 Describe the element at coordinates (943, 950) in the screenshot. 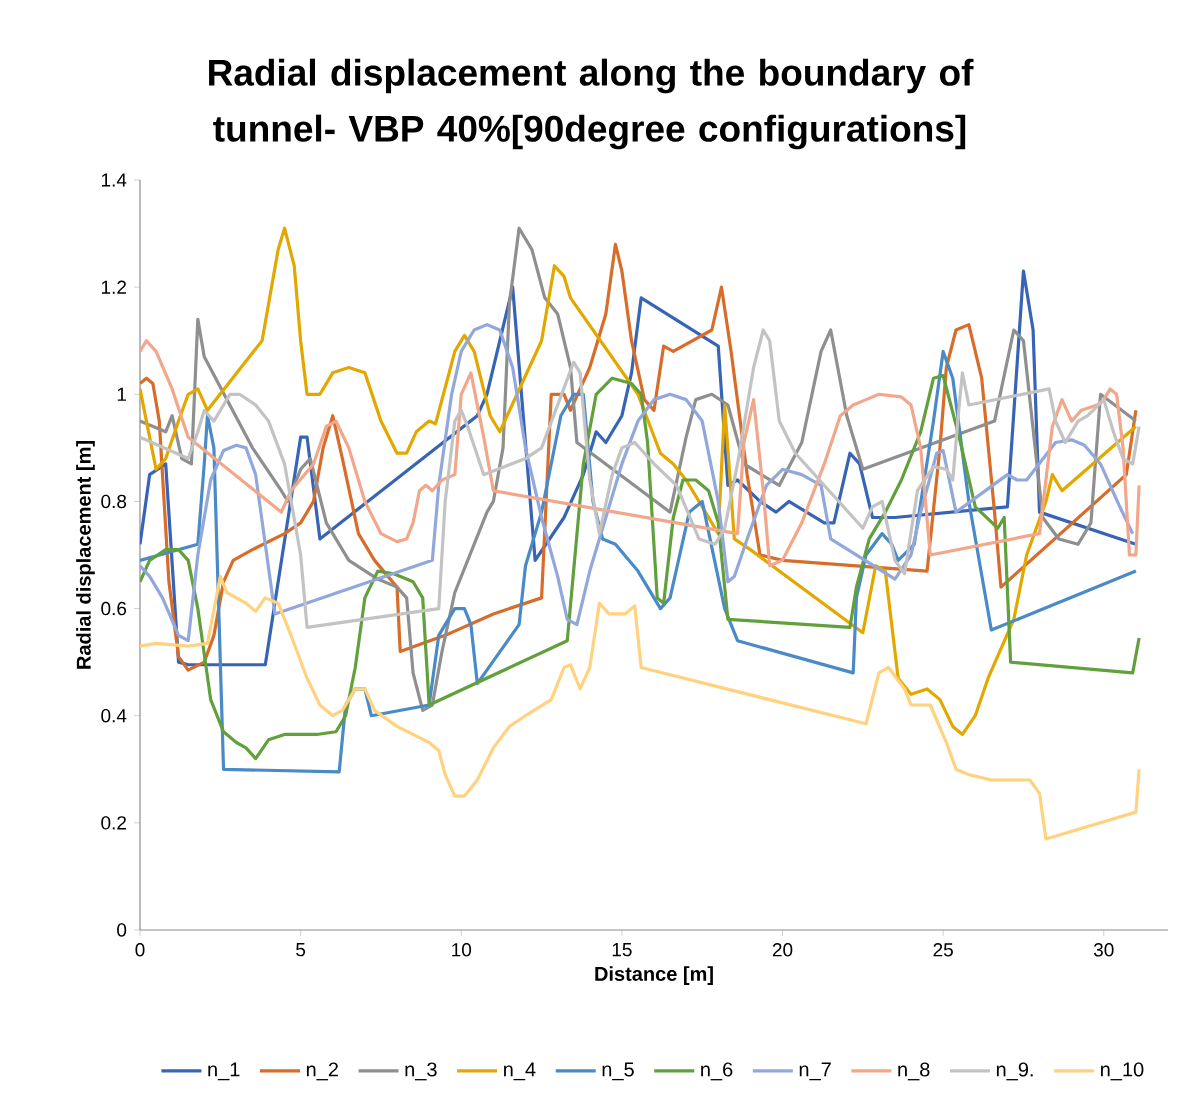

I see `x-tick-label: 25` at that location.